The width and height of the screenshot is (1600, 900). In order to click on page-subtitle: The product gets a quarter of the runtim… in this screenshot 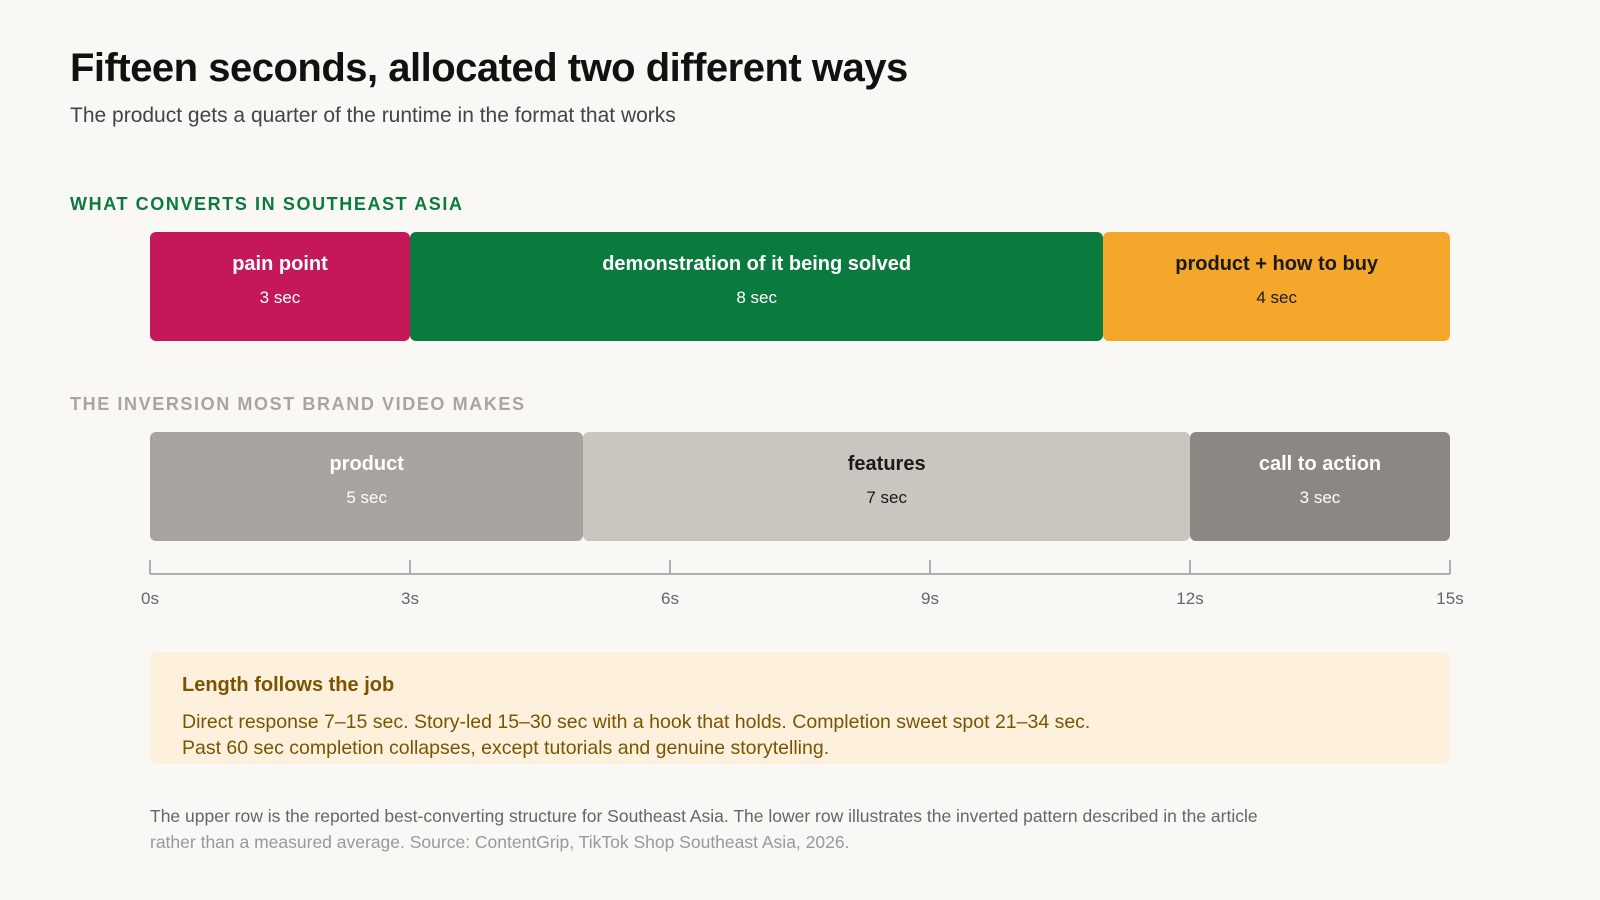, I will do `click(373, 115)`.